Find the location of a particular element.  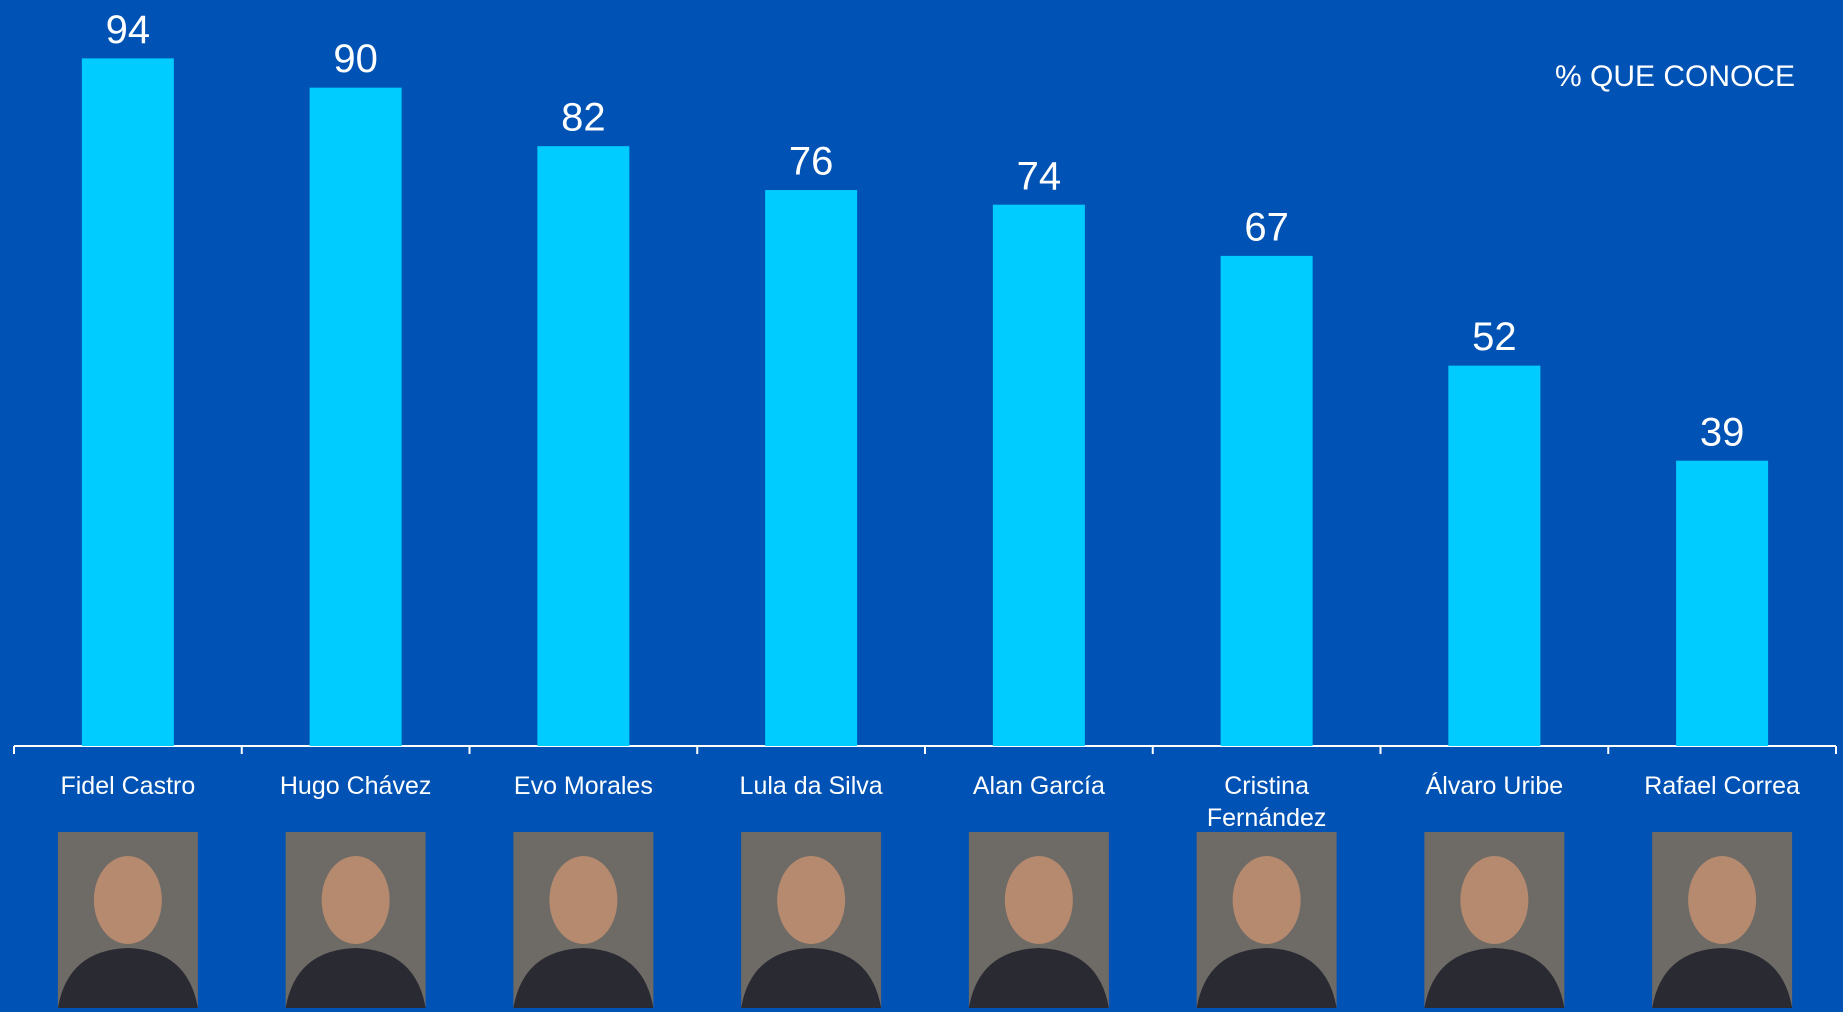

x-tick-label: Lula da Silva is located at coordinates (811, 786).